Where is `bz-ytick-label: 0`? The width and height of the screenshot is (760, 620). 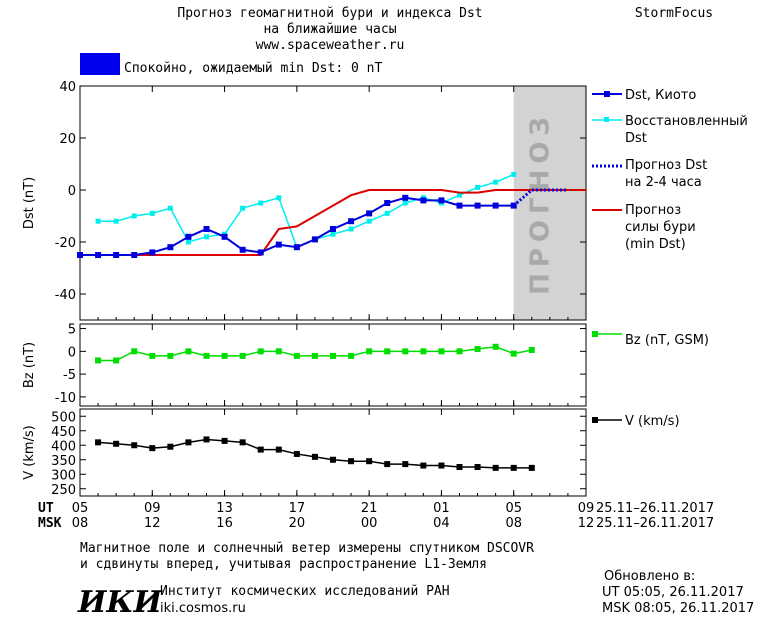 bz-ytick-label: 0 is located at coordinates (72, 352).